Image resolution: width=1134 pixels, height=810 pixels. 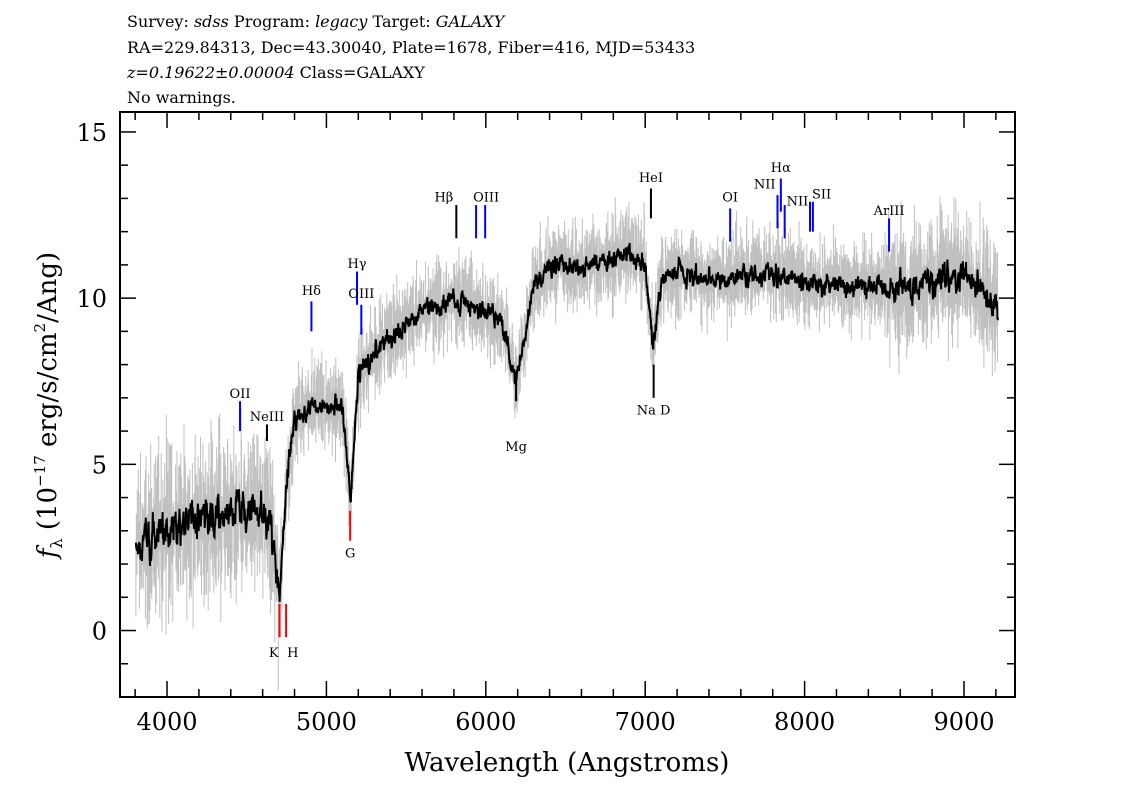 I want to click on x-tick-label: 6000, so click(x=485, y=722).